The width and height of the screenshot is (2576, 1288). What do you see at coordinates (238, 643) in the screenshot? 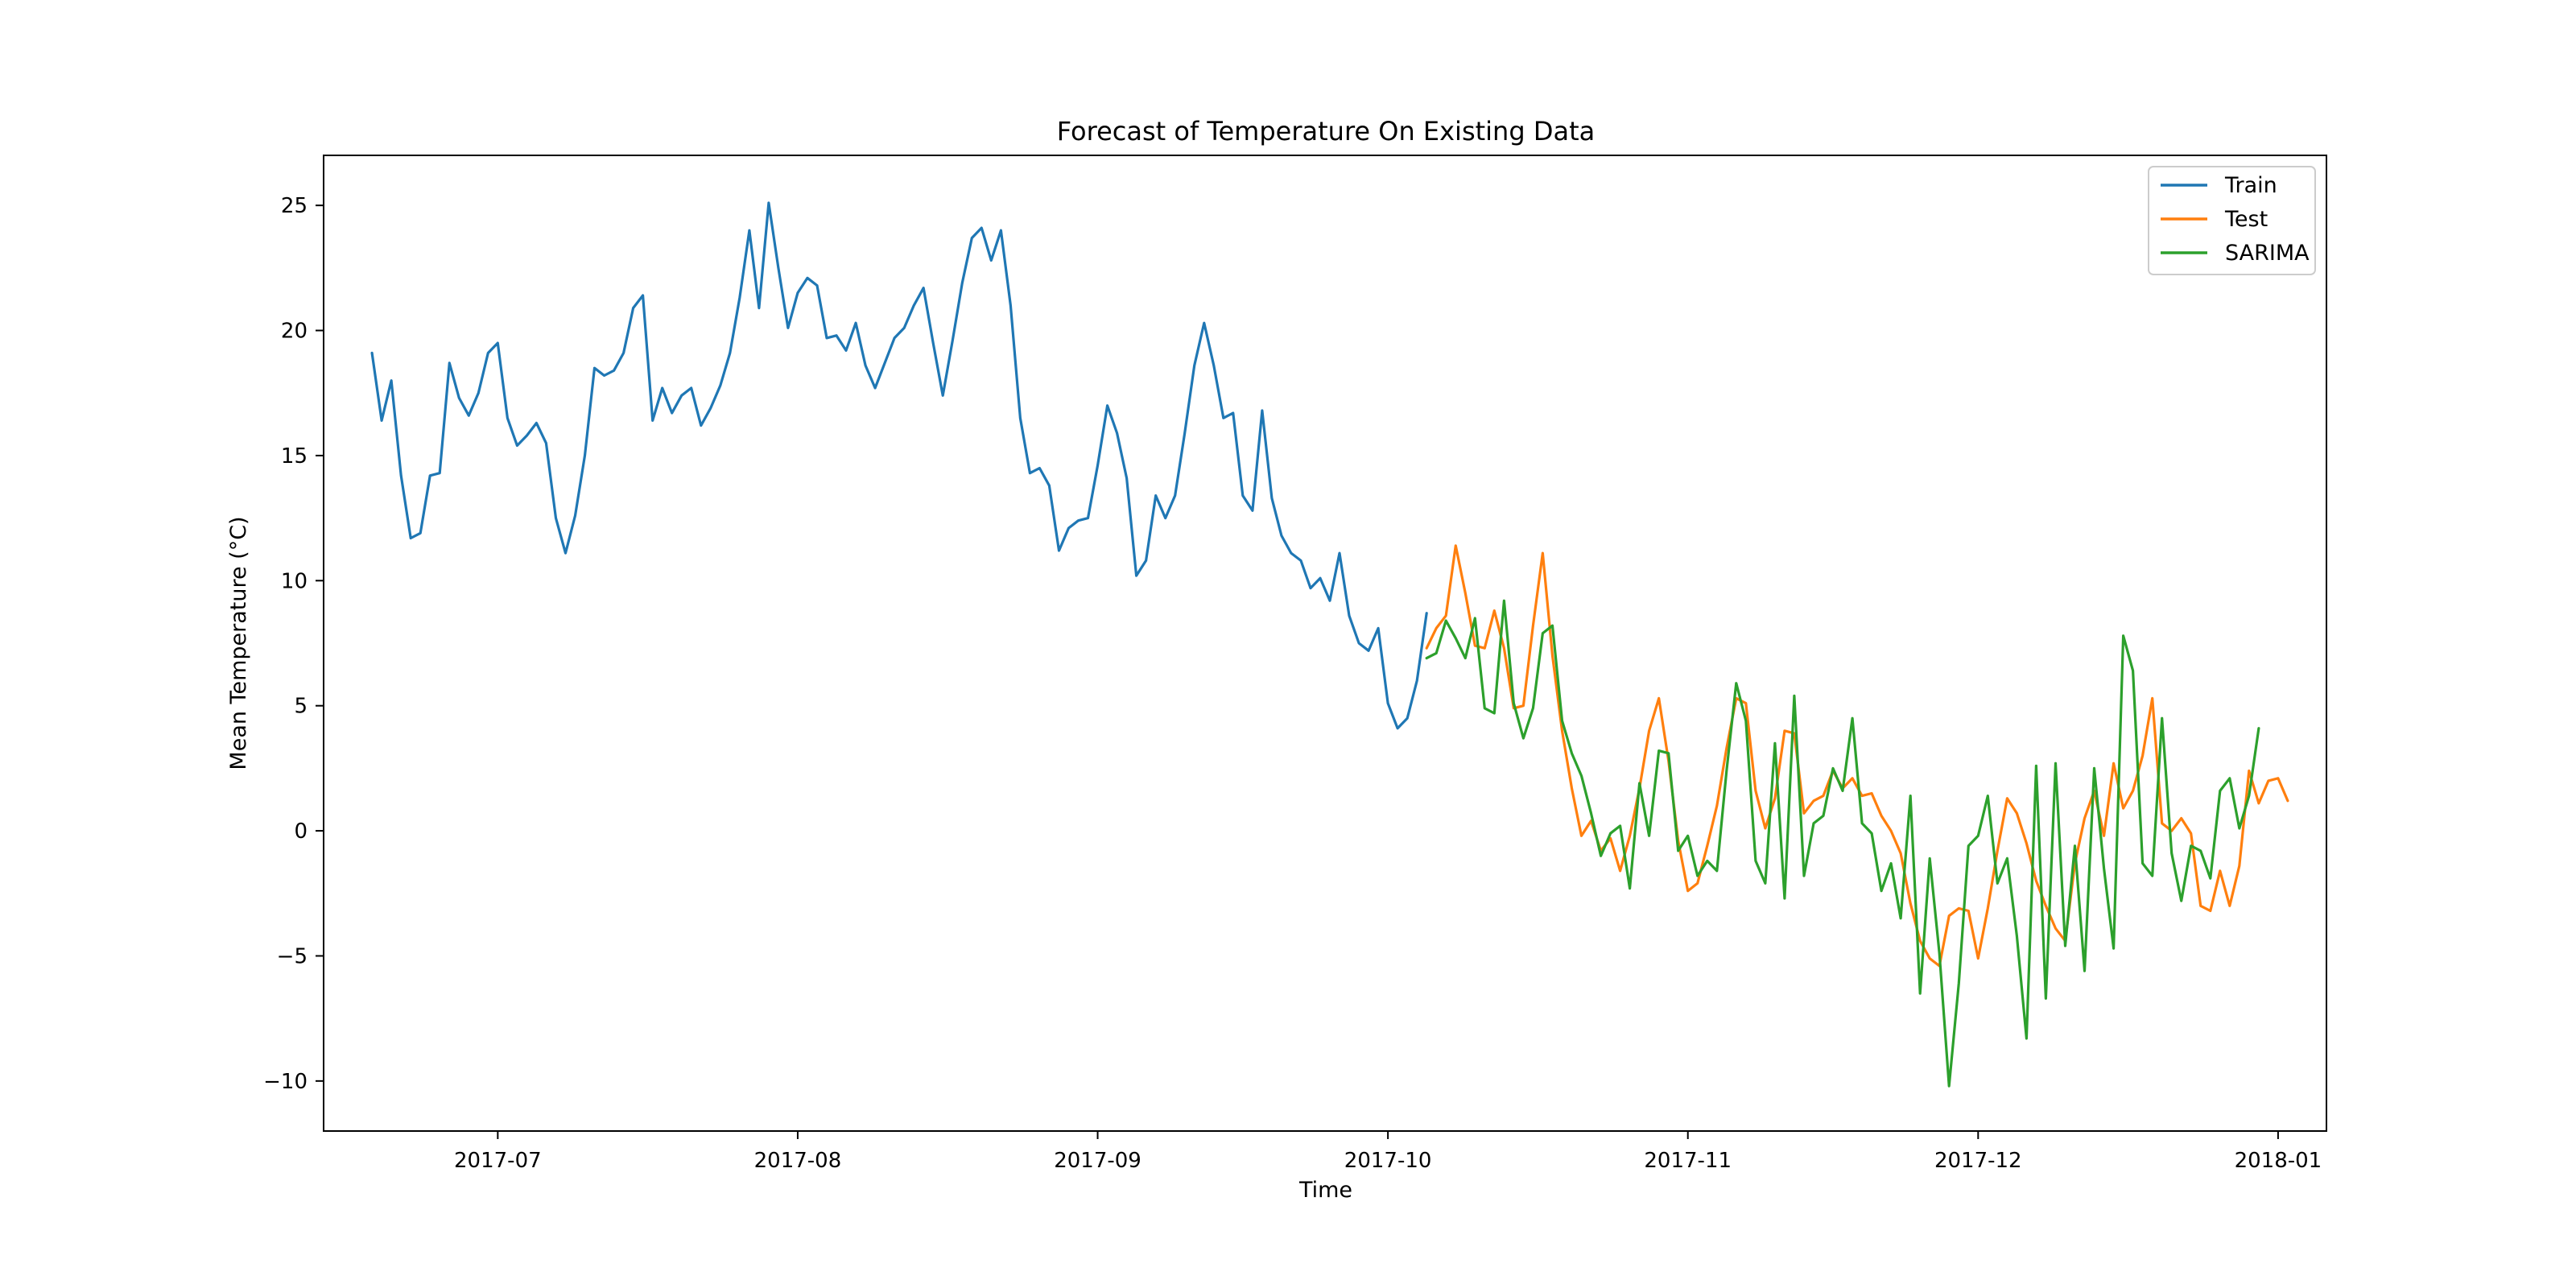
I see `y-axis-label: Mean Temperature (°C)` at bounding box center [238, 643].